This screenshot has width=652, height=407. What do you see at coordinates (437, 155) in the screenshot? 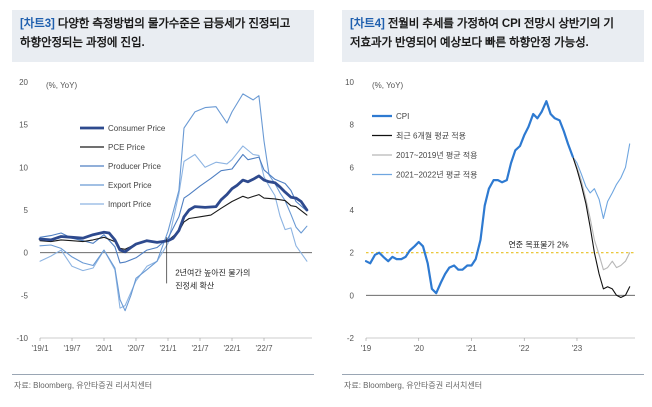
I see `c1-legend-label-2: 2017~2019년 평균 적용` at bounding box center [437, 155].